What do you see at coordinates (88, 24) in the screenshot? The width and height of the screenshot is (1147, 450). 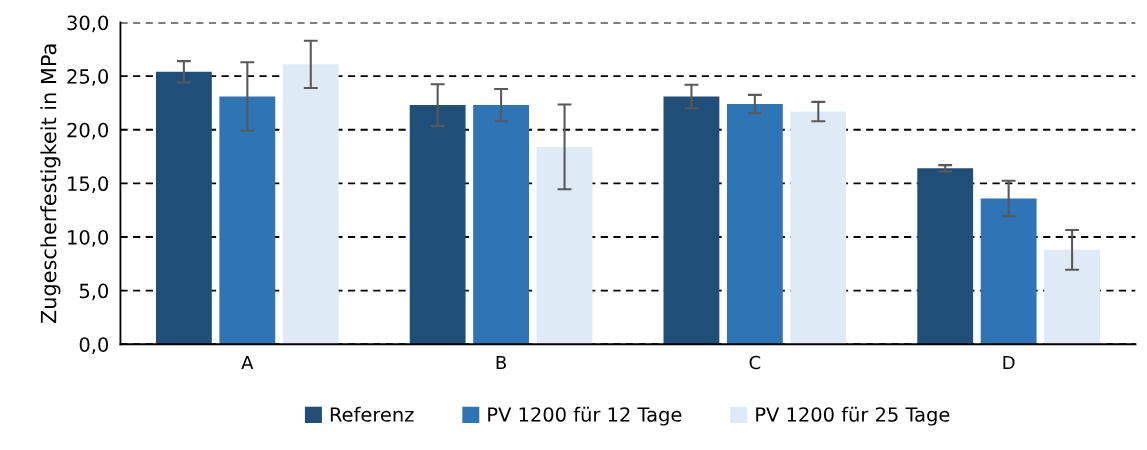 I see `y-tick-label: 30,0` at bounding box center [88, 24].